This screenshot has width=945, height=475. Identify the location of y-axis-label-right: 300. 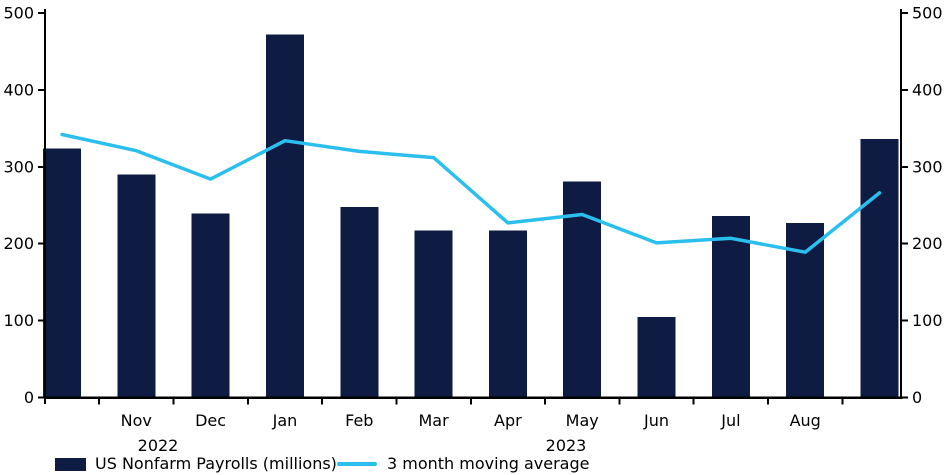
(927, 166).